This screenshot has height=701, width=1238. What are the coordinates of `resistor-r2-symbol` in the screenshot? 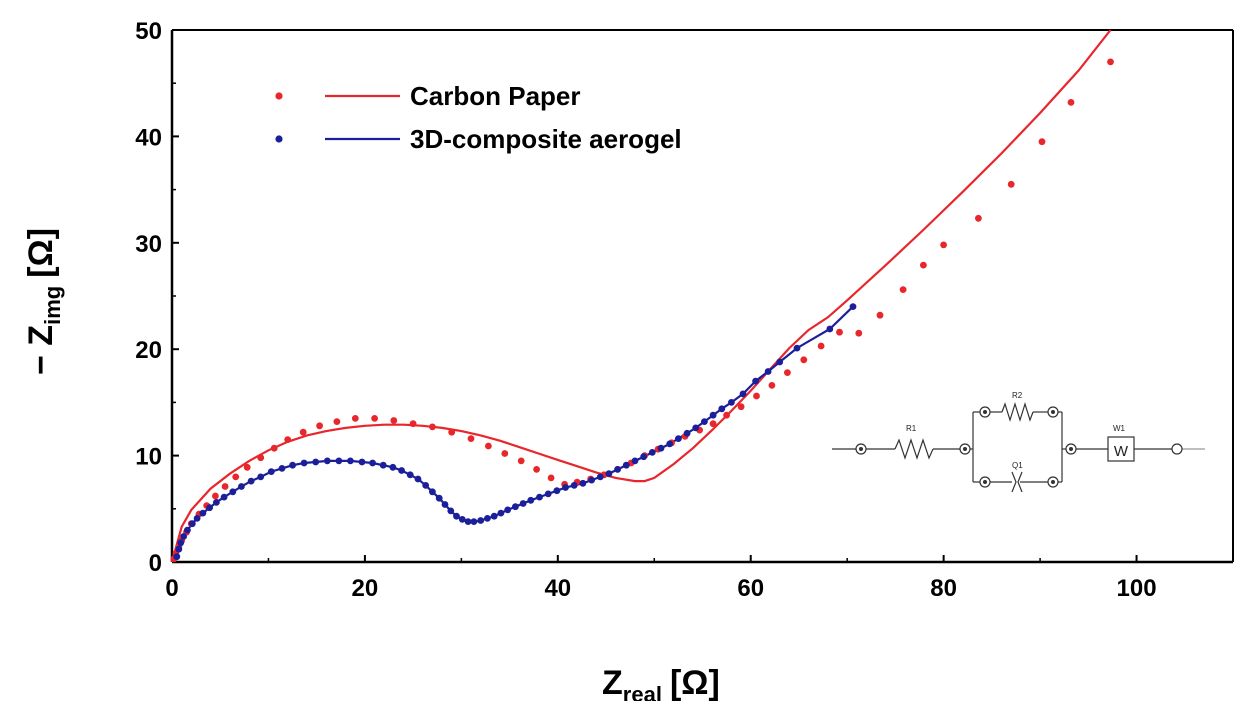 It's located at (1017, 412).